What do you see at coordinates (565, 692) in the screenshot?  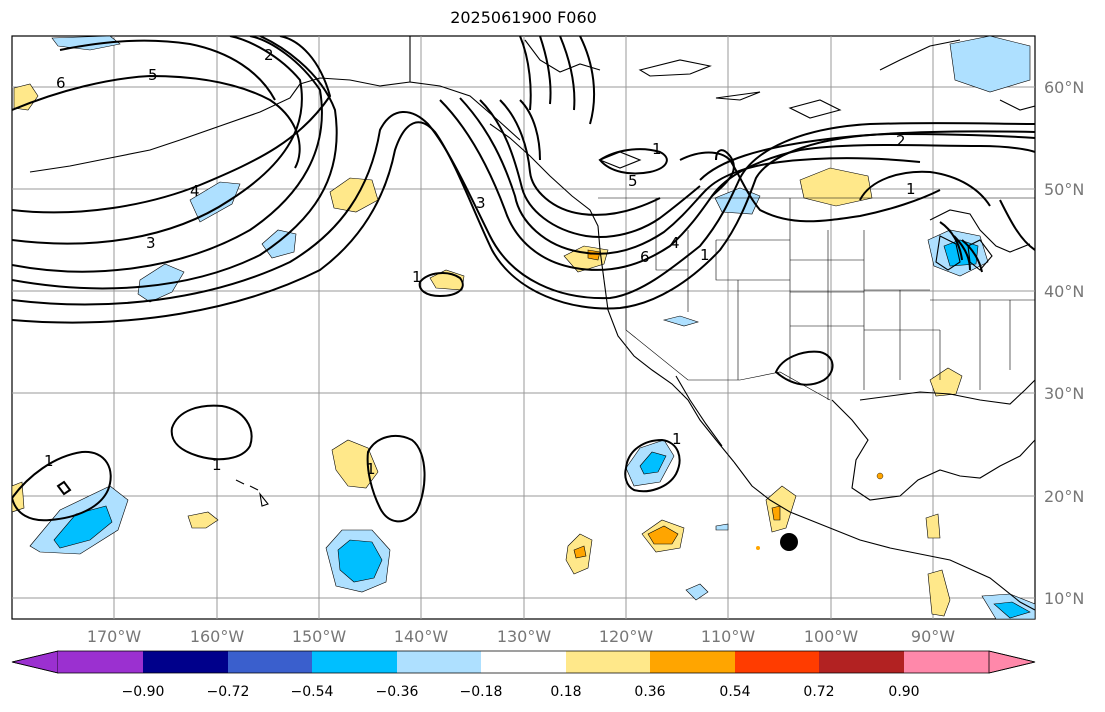 I see `colorbar-tick: 0.18` at bounding box center [565, 692].